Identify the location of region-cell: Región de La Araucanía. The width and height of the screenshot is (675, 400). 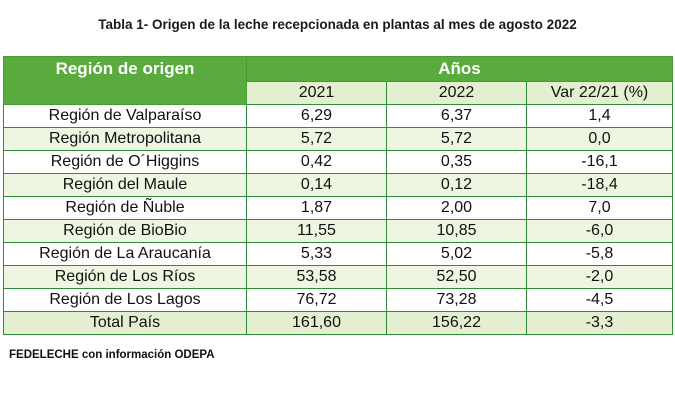
(125, 254).